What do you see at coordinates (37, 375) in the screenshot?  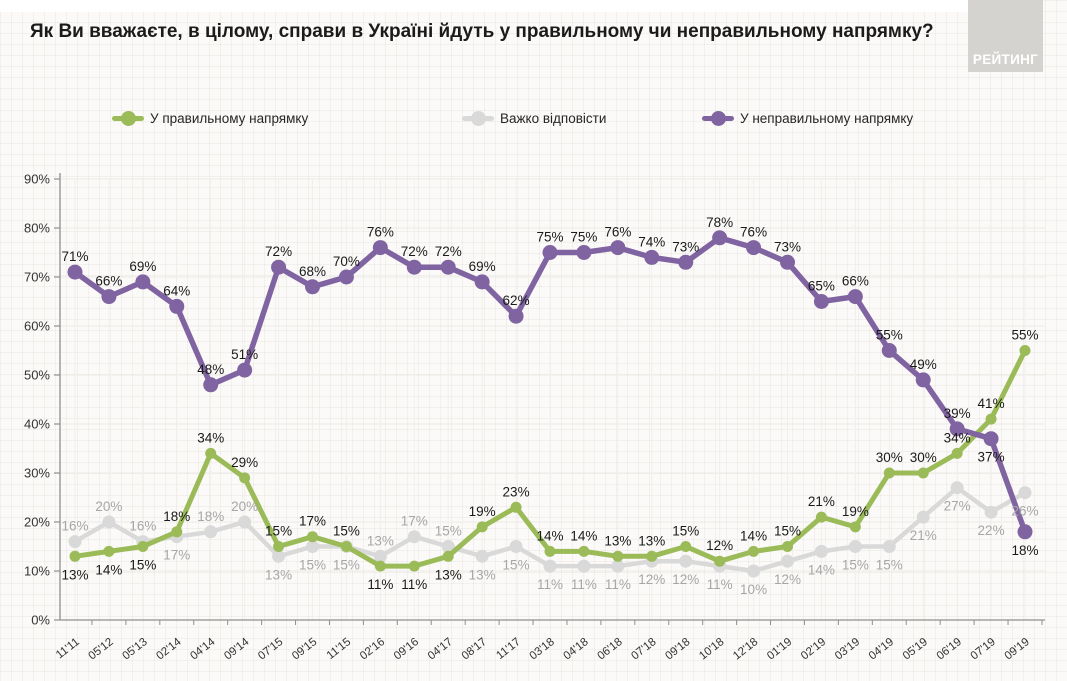 I see `svg-text: 50%` at bounding box center [37, 375].